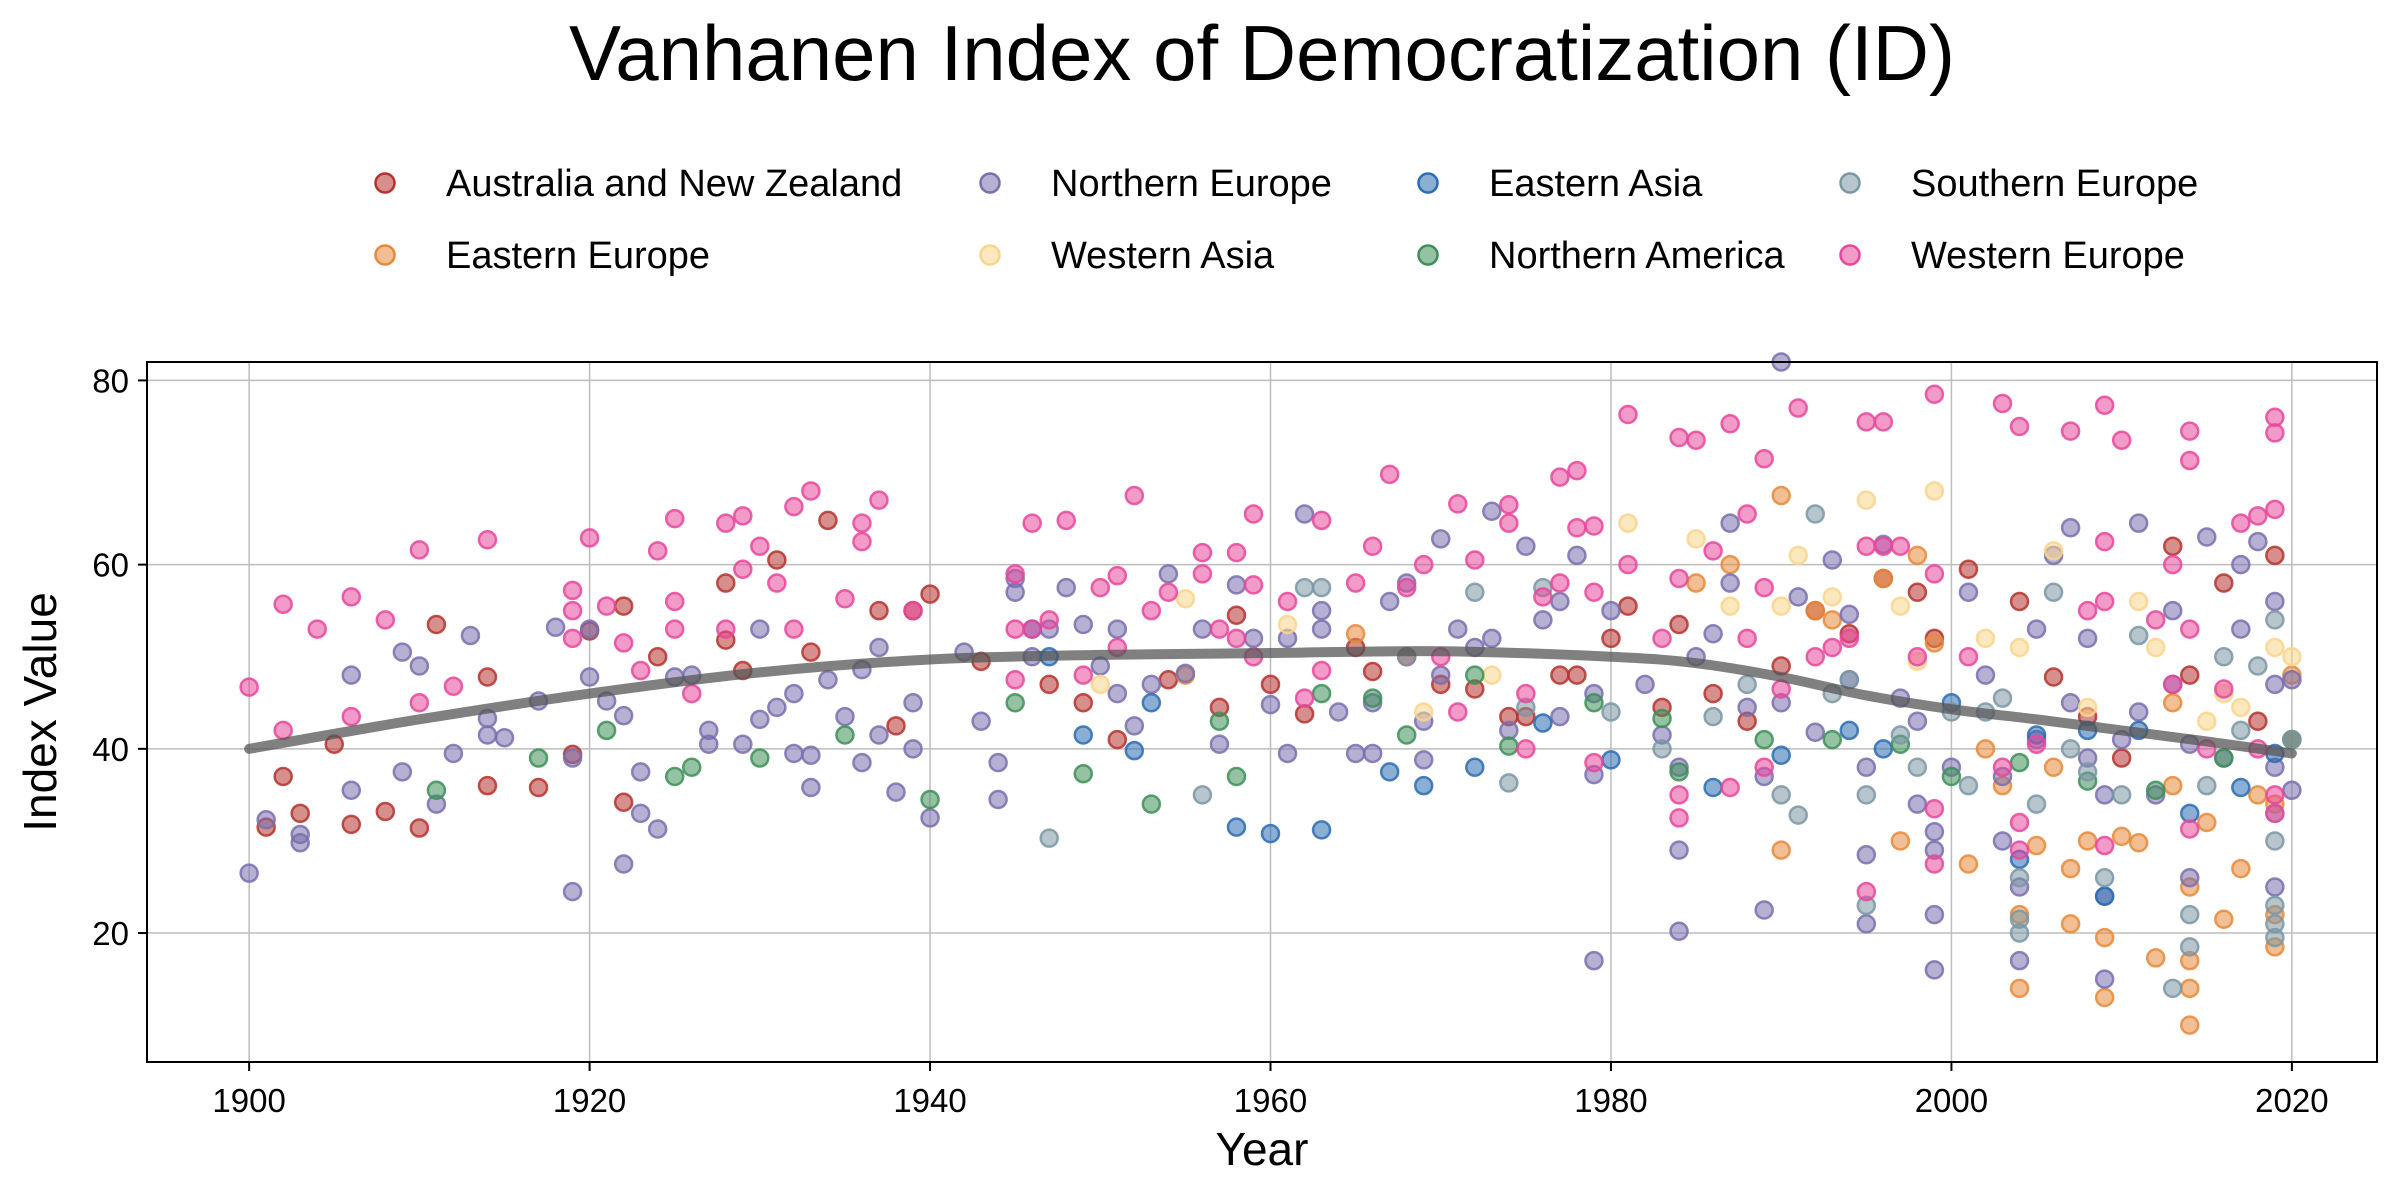 This screenshot has width=2400, height=1200. Describe the element at coordinates (1610, 1100) in the screenshot. I see `x-tick-label: 1980` at that location.